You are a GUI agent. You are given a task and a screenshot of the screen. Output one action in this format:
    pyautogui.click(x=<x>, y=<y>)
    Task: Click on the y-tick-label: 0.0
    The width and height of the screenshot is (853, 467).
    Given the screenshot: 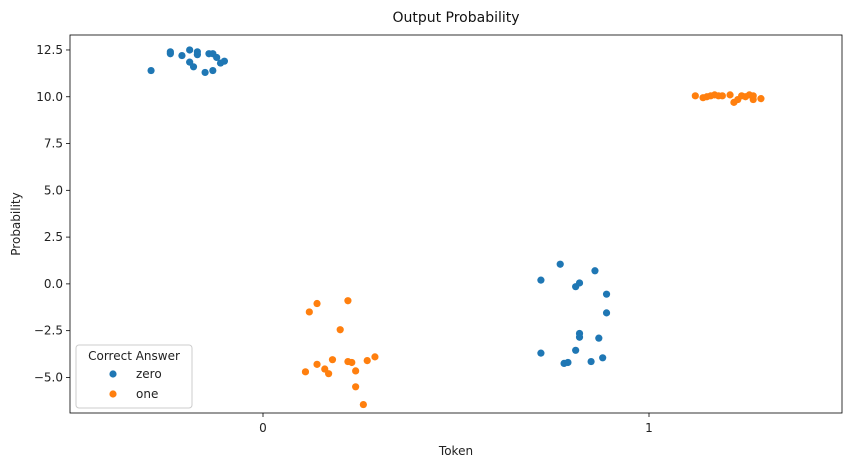 What is the action you would take?
    pyautogui.click(x=53, y=284)
    